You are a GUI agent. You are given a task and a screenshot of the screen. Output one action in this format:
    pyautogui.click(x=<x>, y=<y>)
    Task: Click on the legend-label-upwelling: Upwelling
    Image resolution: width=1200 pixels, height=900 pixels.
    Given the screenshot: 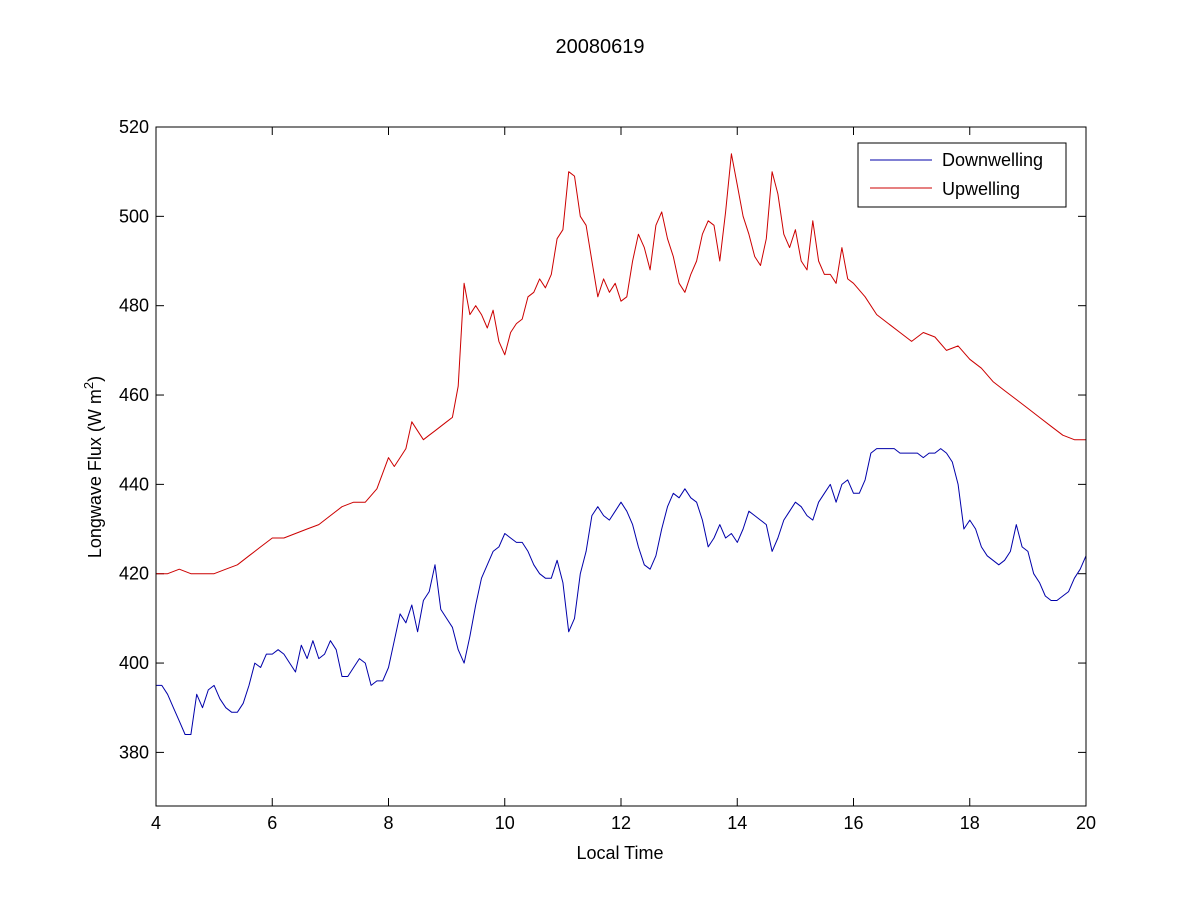 What is the action you would take?
    pyautogui.click(x=981, y=189)
    